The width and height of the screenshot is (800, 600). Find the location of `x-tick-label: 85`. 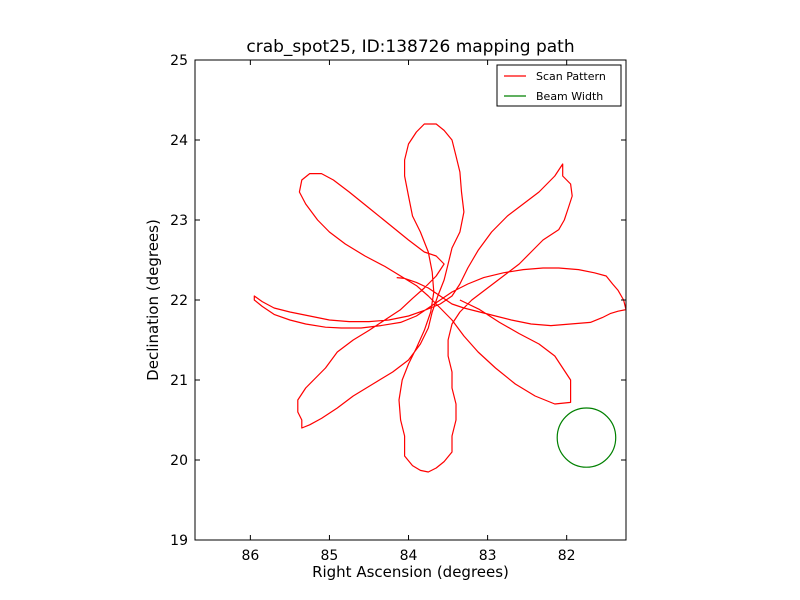

x-tick-label: 85 is located at coordinates (330, 556).